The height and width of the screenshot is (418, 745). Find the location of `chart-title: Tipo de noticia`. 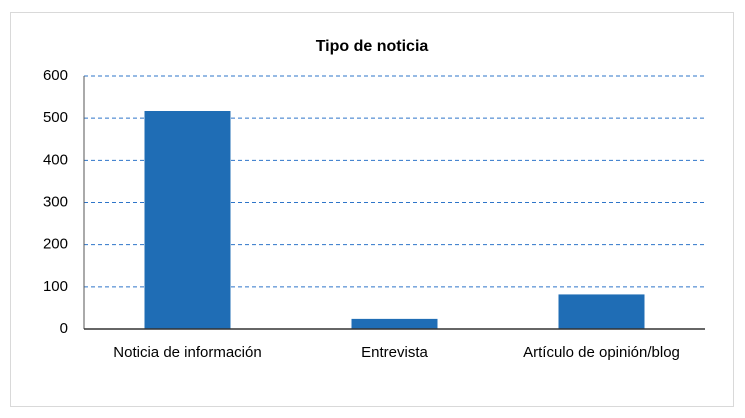

chart-title: Tipo de noticia is located at coordinates (372, 46).